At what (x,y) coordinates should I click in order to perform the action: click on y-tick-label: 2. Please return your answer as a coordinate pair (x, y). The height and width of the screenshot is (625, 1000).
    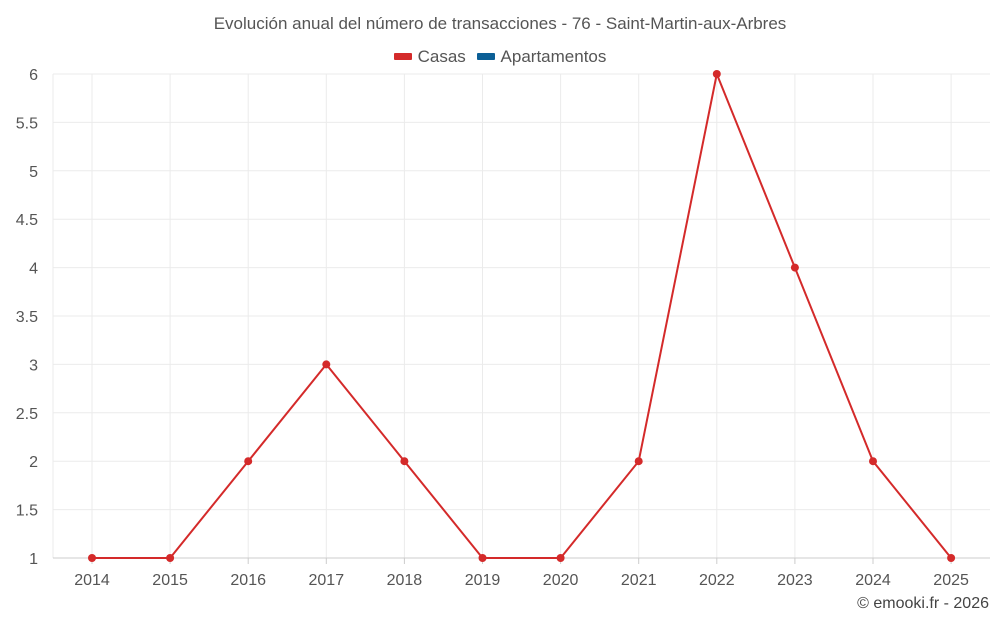
    Looking at the image, I should click on (33, 462).